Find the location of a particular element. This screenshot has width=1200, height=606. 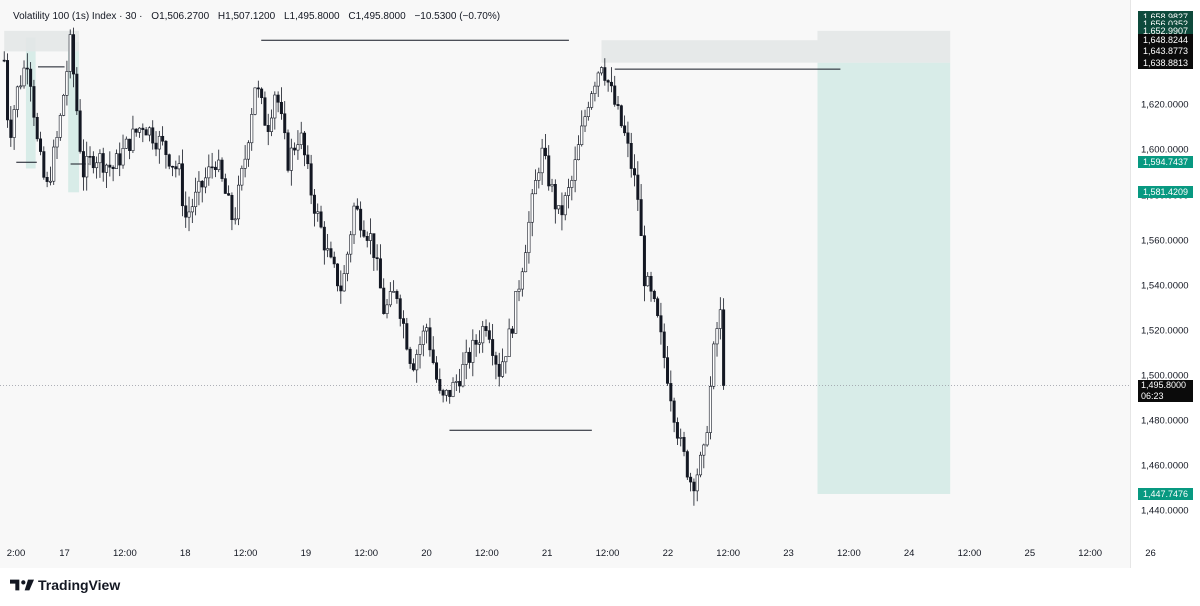

price-tick-label: 1,520.0000 is located at coordinates (1165, 331).